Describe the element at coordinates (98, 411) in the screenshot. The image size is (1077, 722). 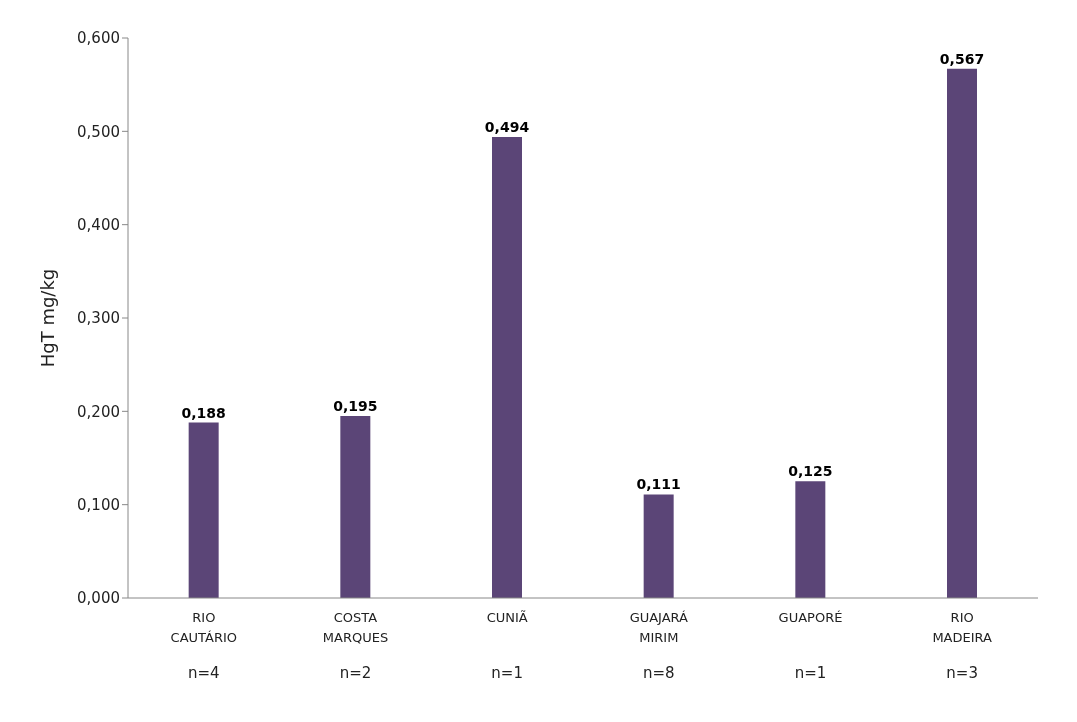
I see `y-tick-label: 0,200` at that location.